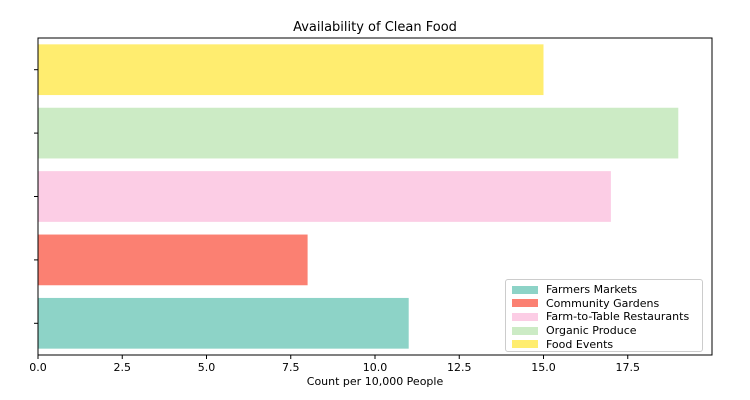 This screenshot has width=750, height=400. I want to click on legend-item: Farmers Markets, so click(604, 290).